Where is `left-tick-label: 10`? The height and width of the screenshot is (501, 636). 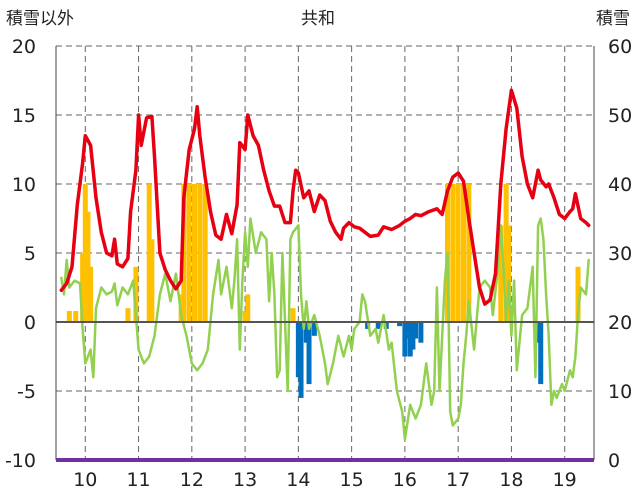 left-tick-label: 10 is located at coordinates (24, 185).